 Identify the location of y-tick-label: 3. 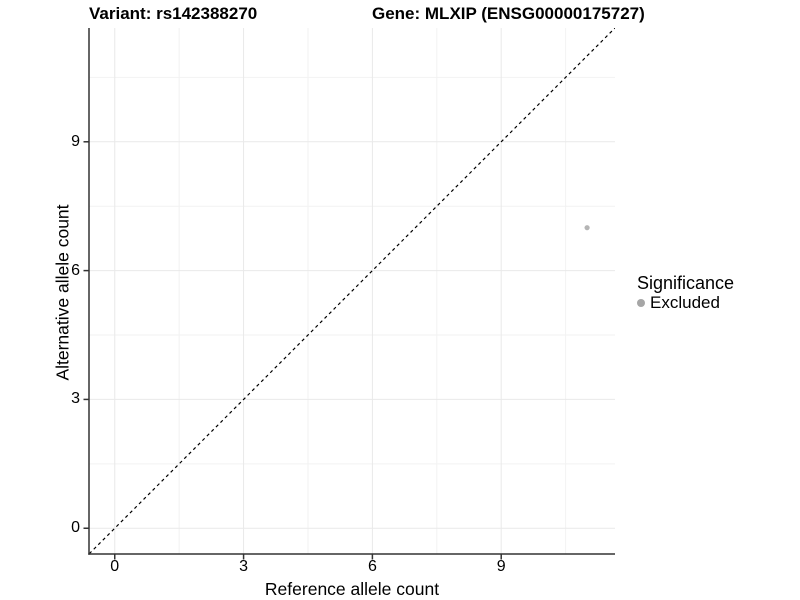
(75, 399).